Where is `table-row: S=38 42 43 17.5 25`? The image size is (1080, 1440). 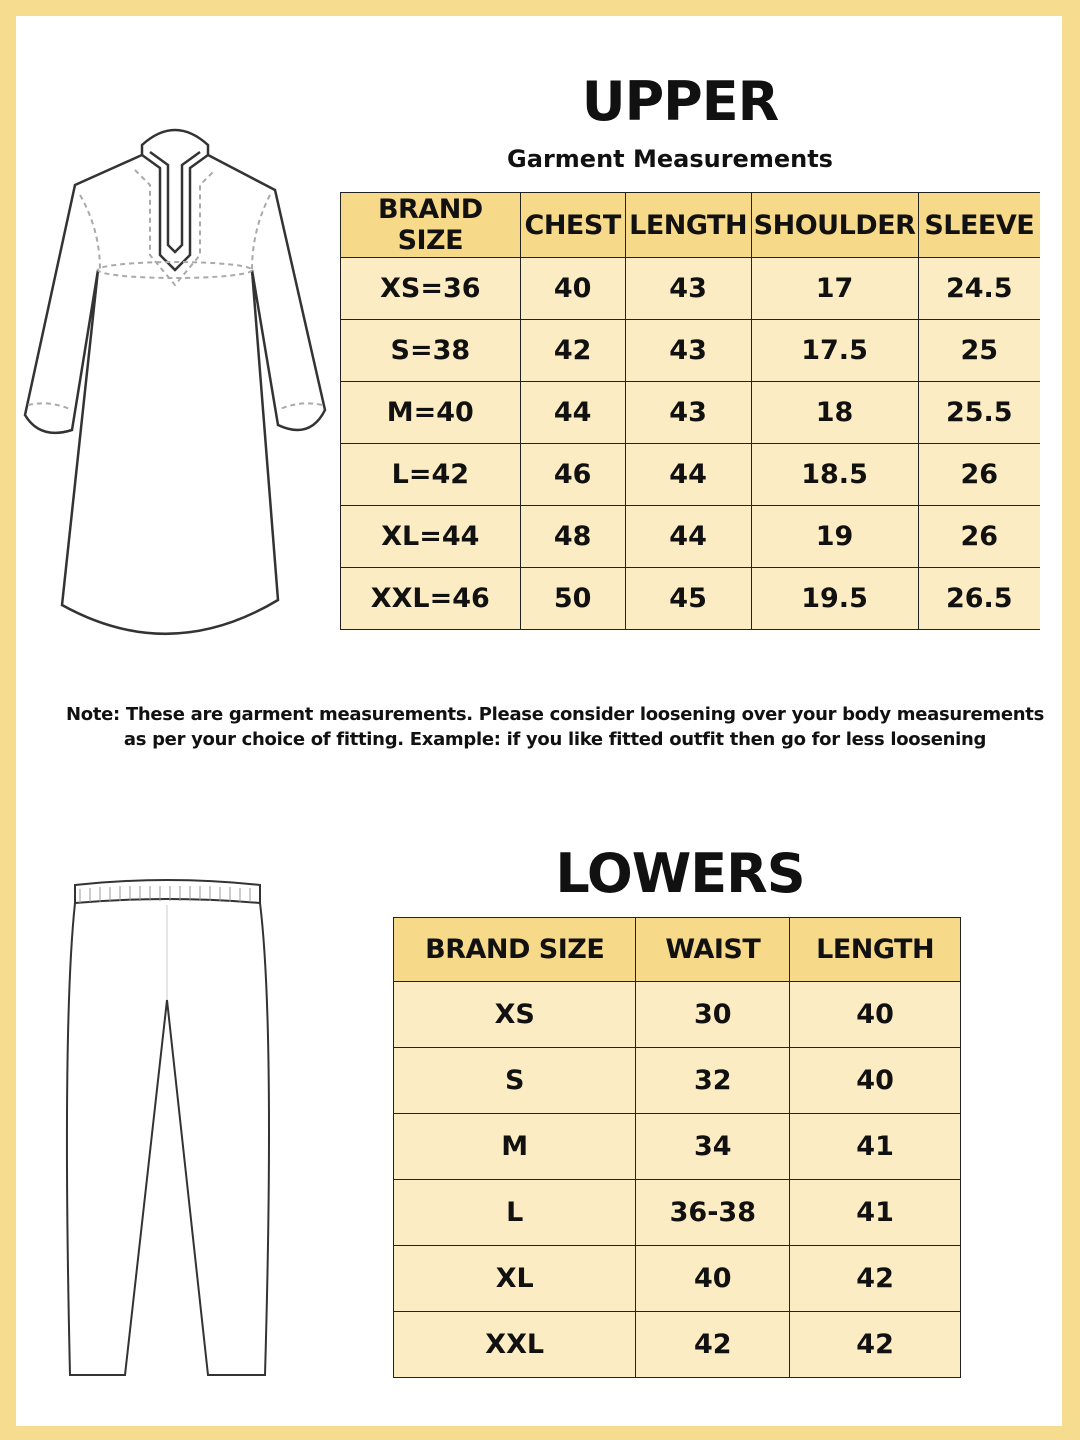 table-row: S=38 42 43 17.5 25 is located at coordinates (690, 350).